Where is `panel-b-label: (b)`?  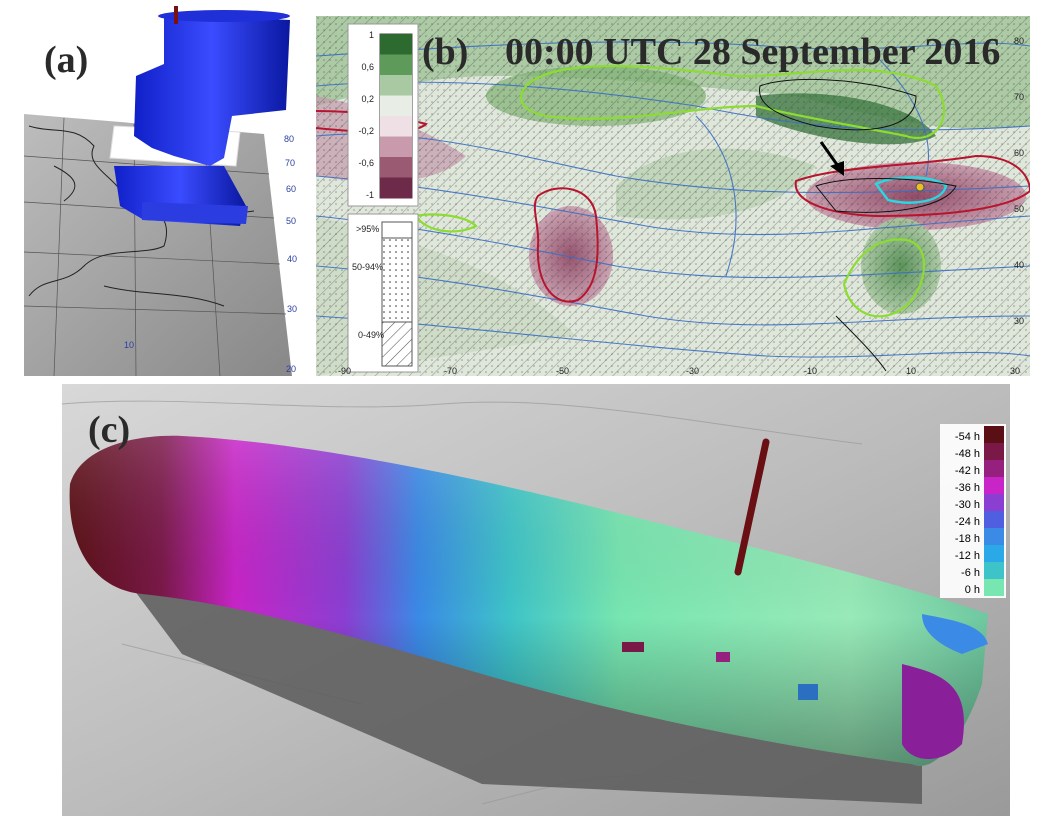 panel-b-label: (b) is located at coordinates (445, 52).